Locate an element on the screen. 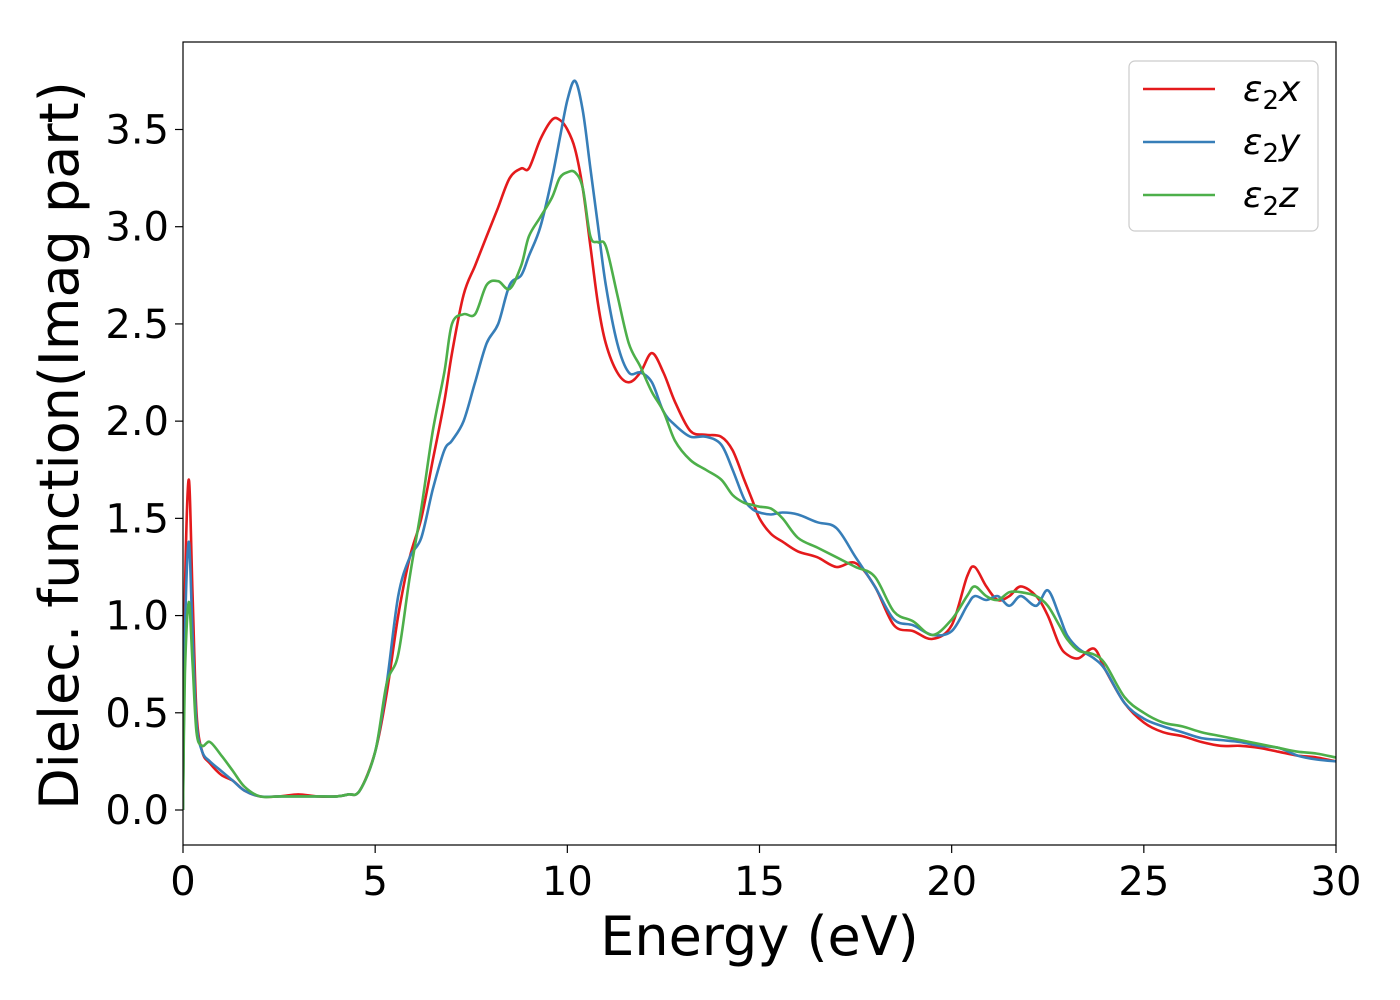 This screenshot has width=1400, height=1000. y-tick-label: 2.0 is located at coordinates (137, 422).